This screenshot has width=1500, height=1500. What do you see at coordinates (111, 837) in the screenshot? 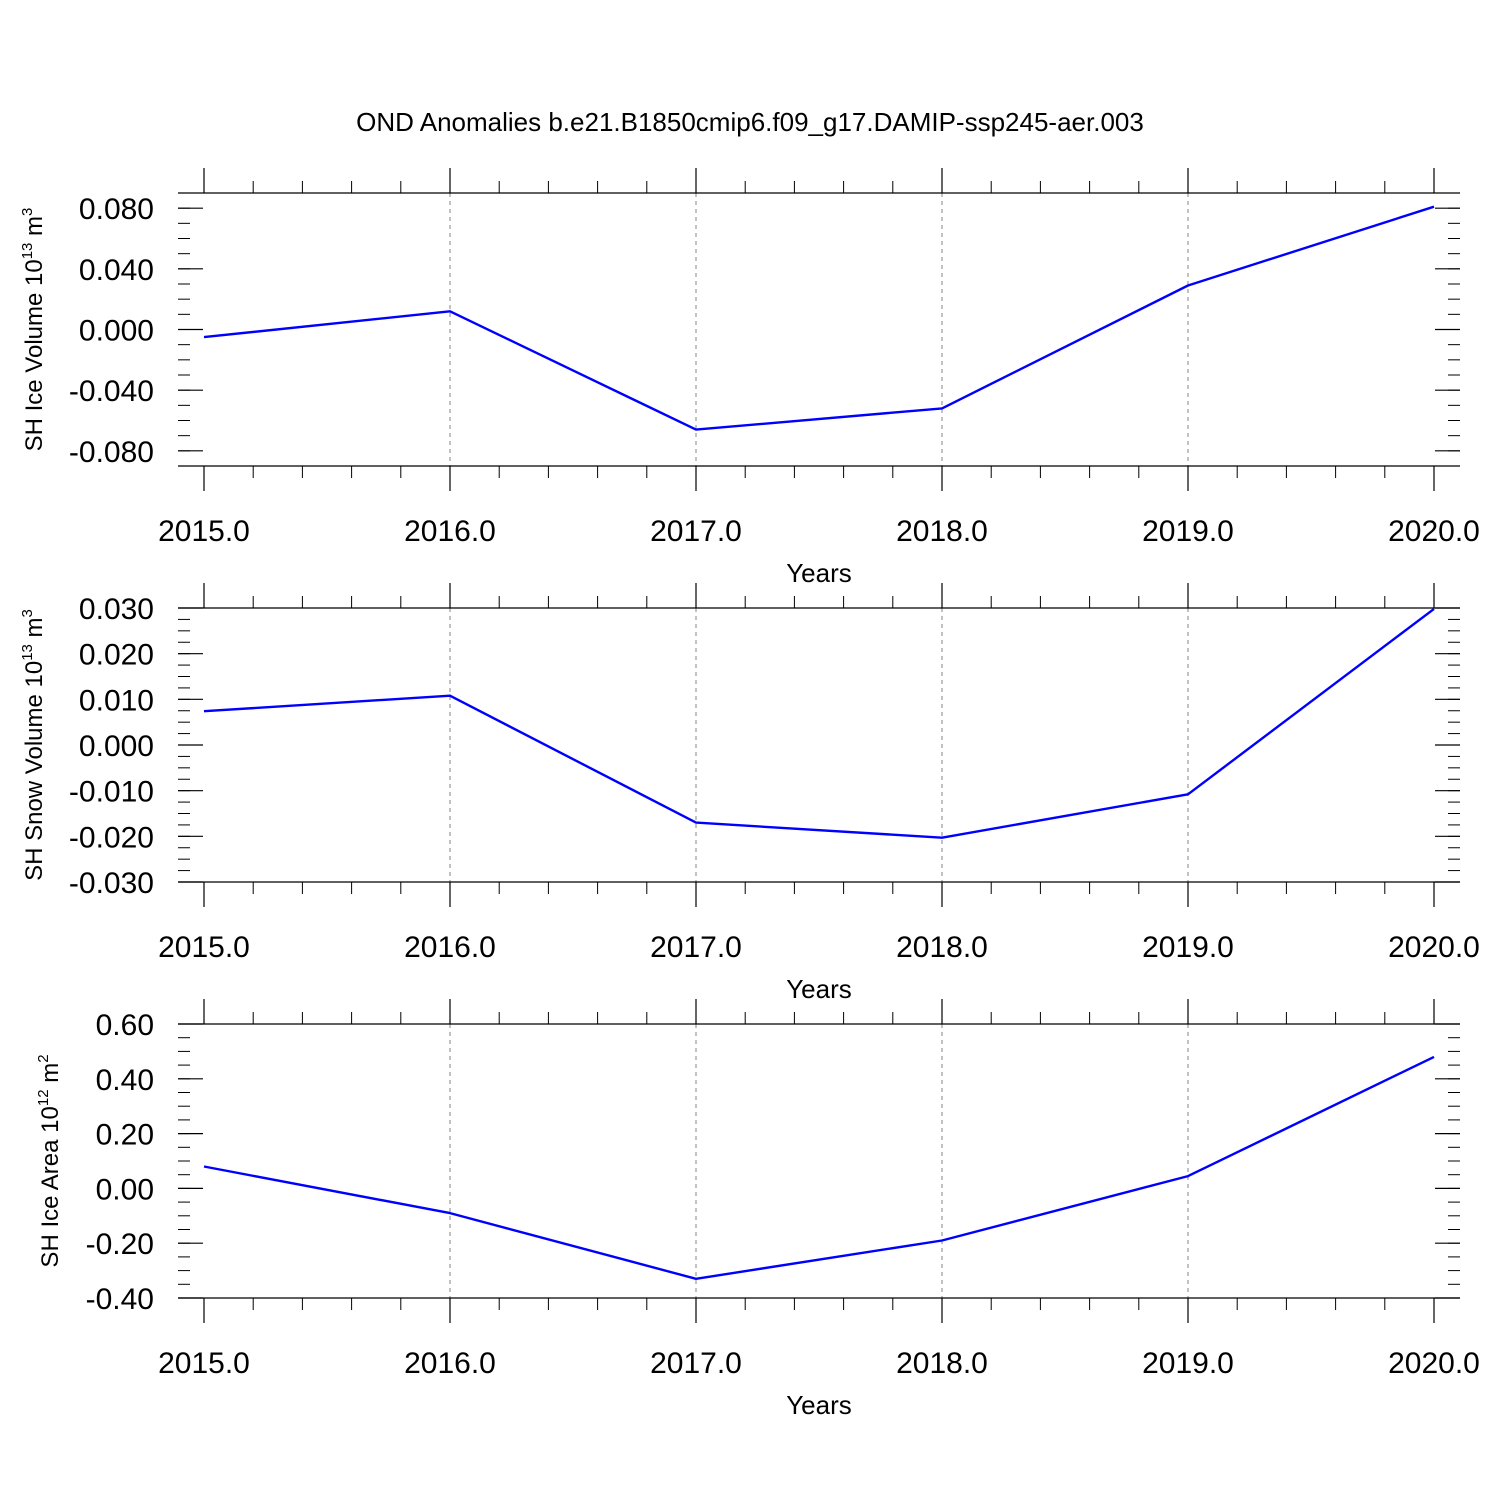
I see `y-tick-label: -0.020` at bounding box center [111, 837].